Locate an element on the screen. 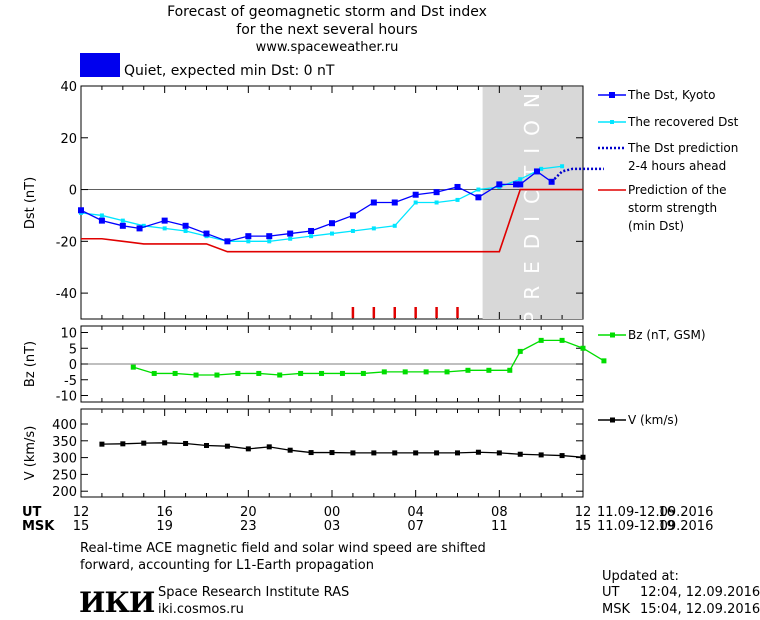  updated-label: Updated at: is located at coordinates (640, 576).